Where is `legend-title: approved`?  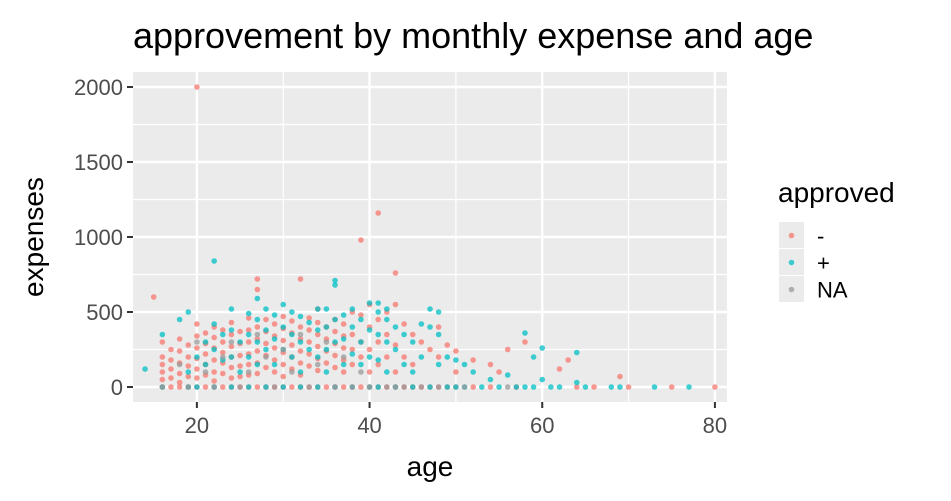 legend-title: approved is located at coordinates (836, 192).